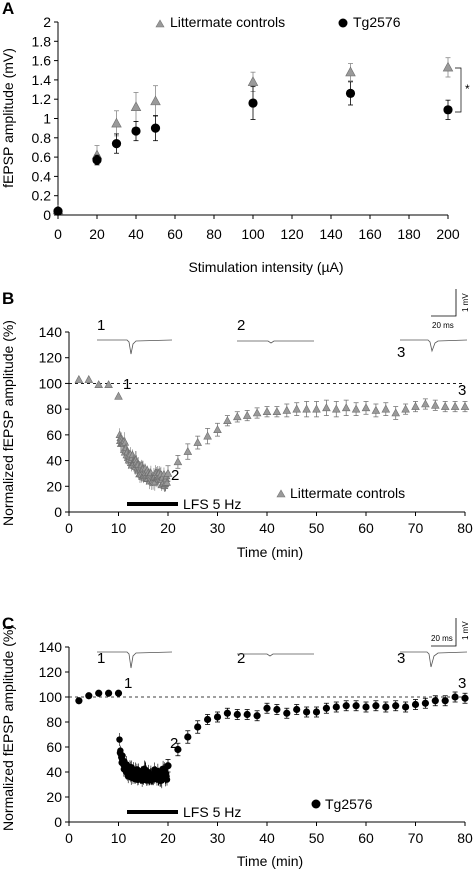 This screenshot has height=875, width=474. What do you see at coordinates (443, 325) in the screenshot?
I see `scale-bar-time: 20 ms` at bounding box center [443, 325].